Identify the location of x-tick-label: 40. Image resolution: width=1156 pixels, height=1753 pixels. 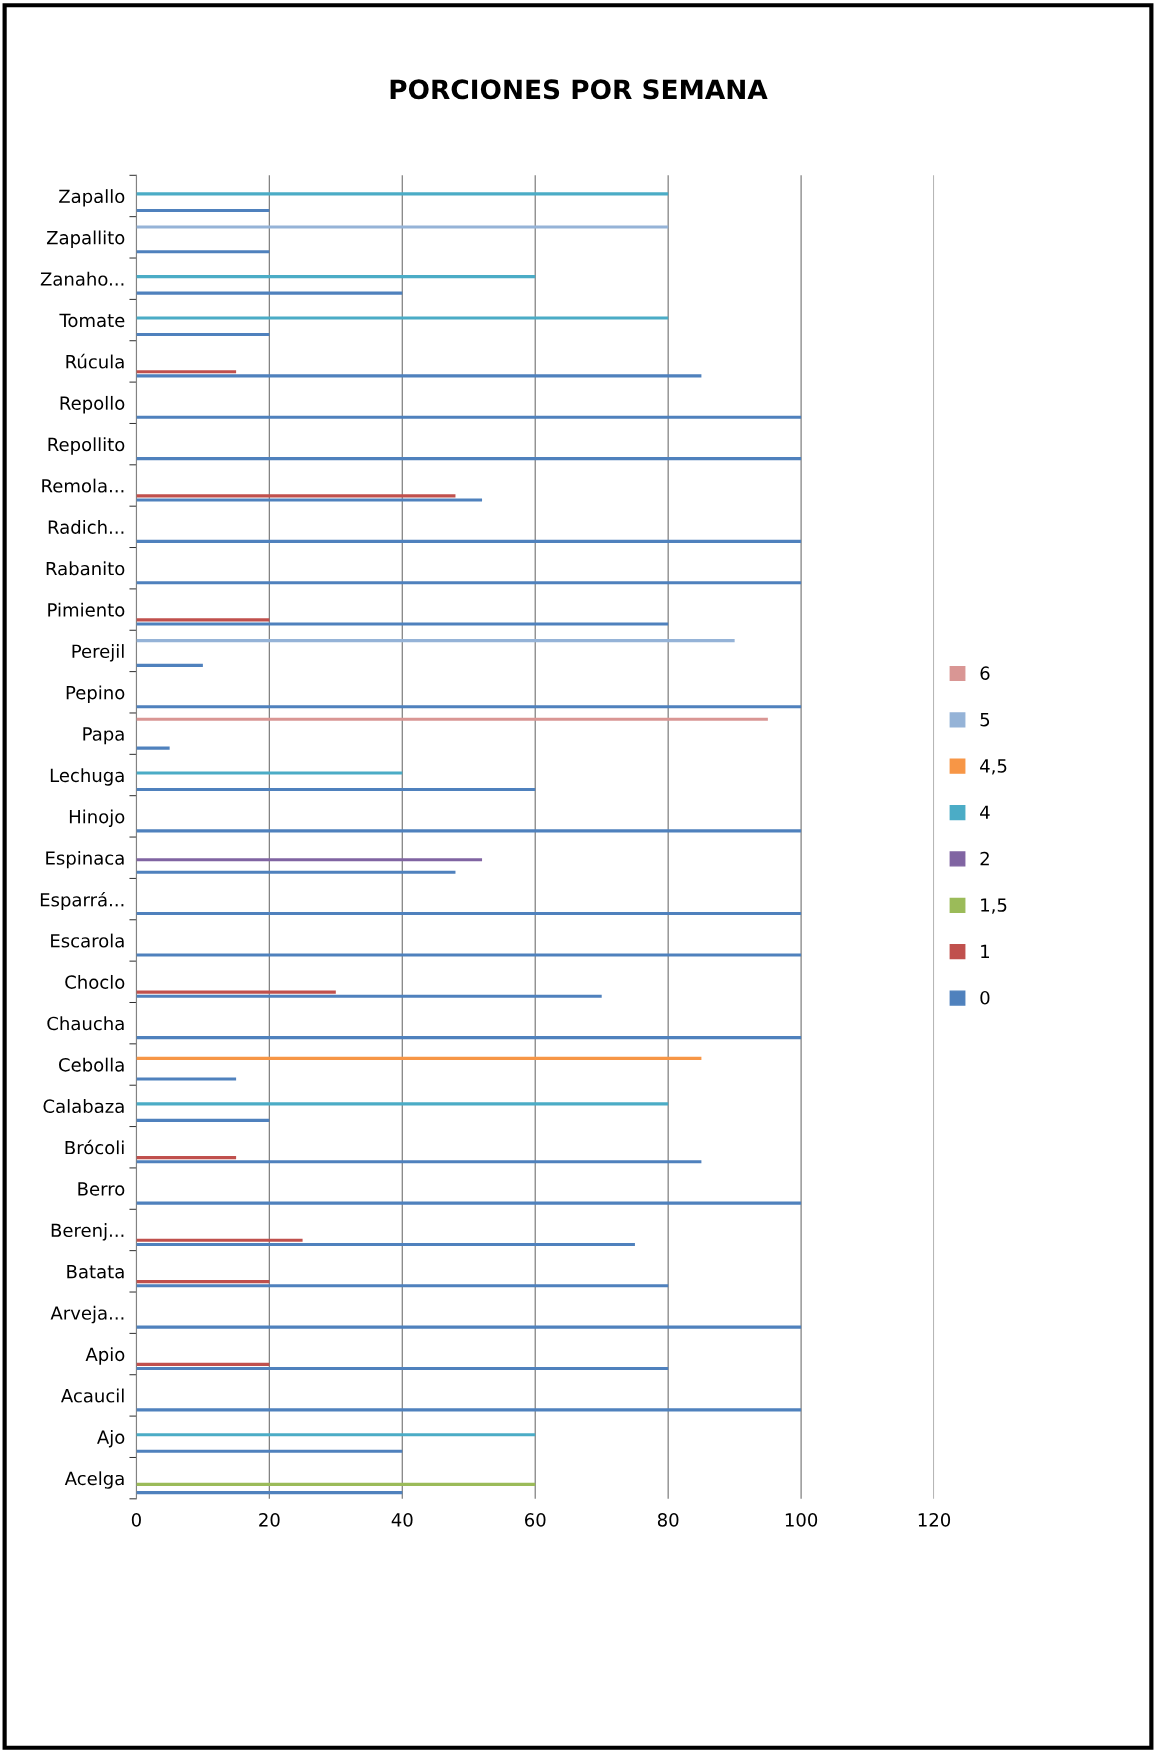
(402, 1520).